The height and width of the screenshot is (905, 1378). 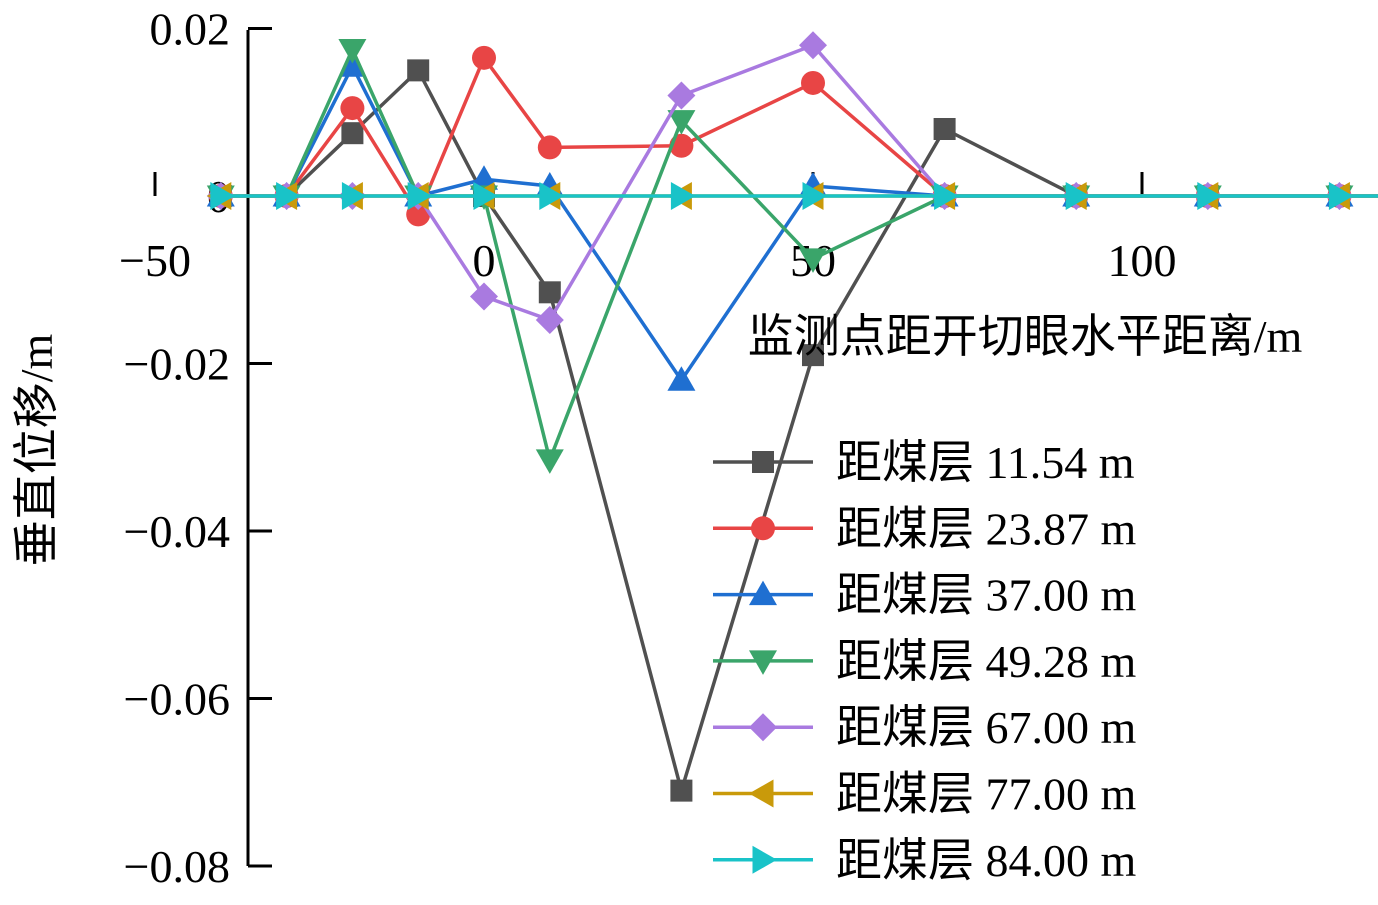 What do you see at coordinates (986, 860) in the screenshot?
I see `legend-label: 距煤层 84.00 m` at bounding box center [986, 860].